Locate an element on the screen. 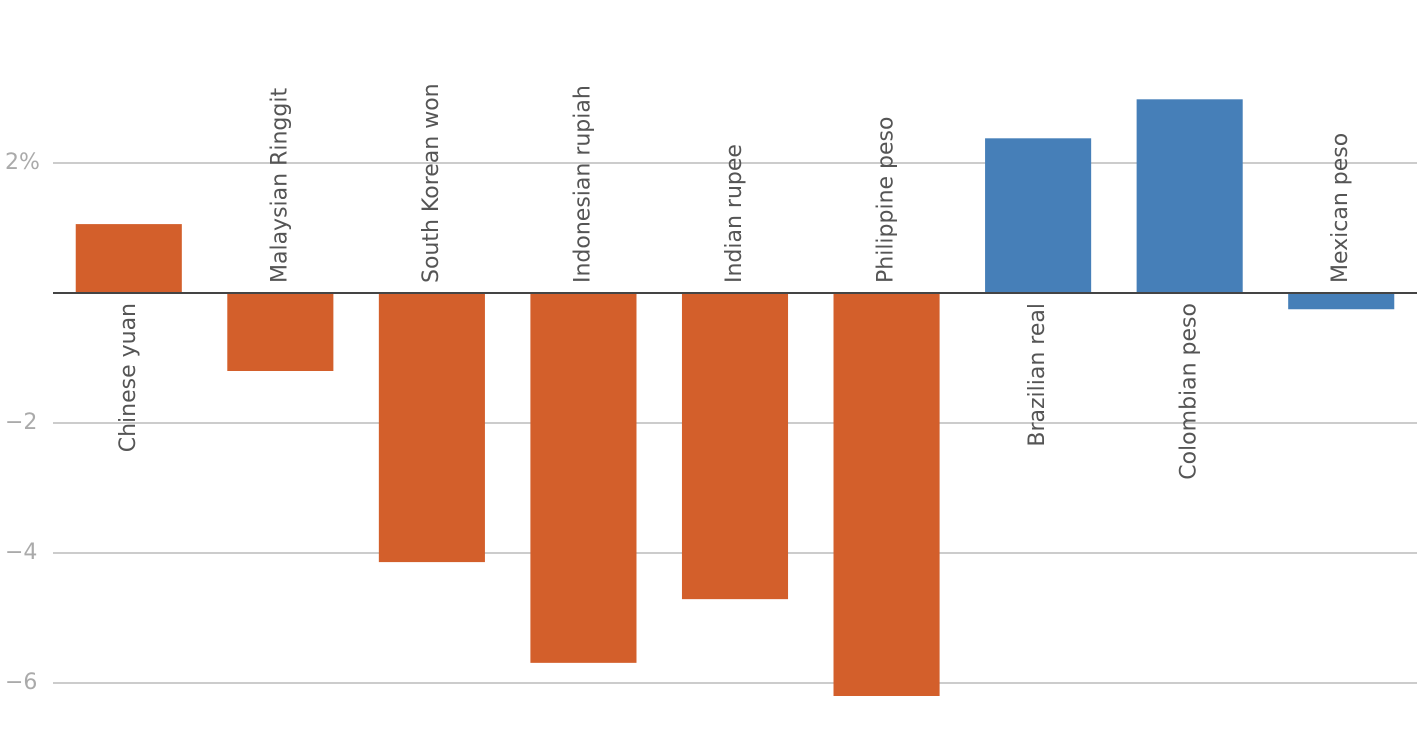  x-tick-label: Chinese yuan is located at coordinates (128, 377).